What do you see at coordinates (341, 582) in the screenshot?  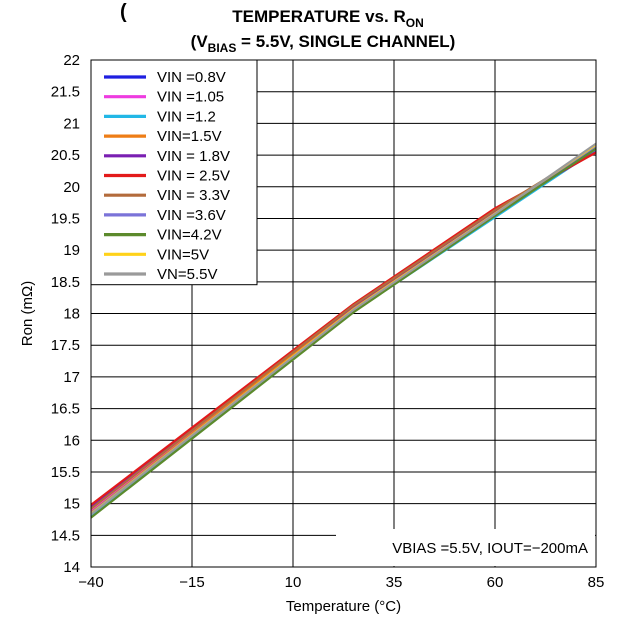 I see `x-tick-labels: −40 −15 10 35 60 85` at bounding box center [341, 582].